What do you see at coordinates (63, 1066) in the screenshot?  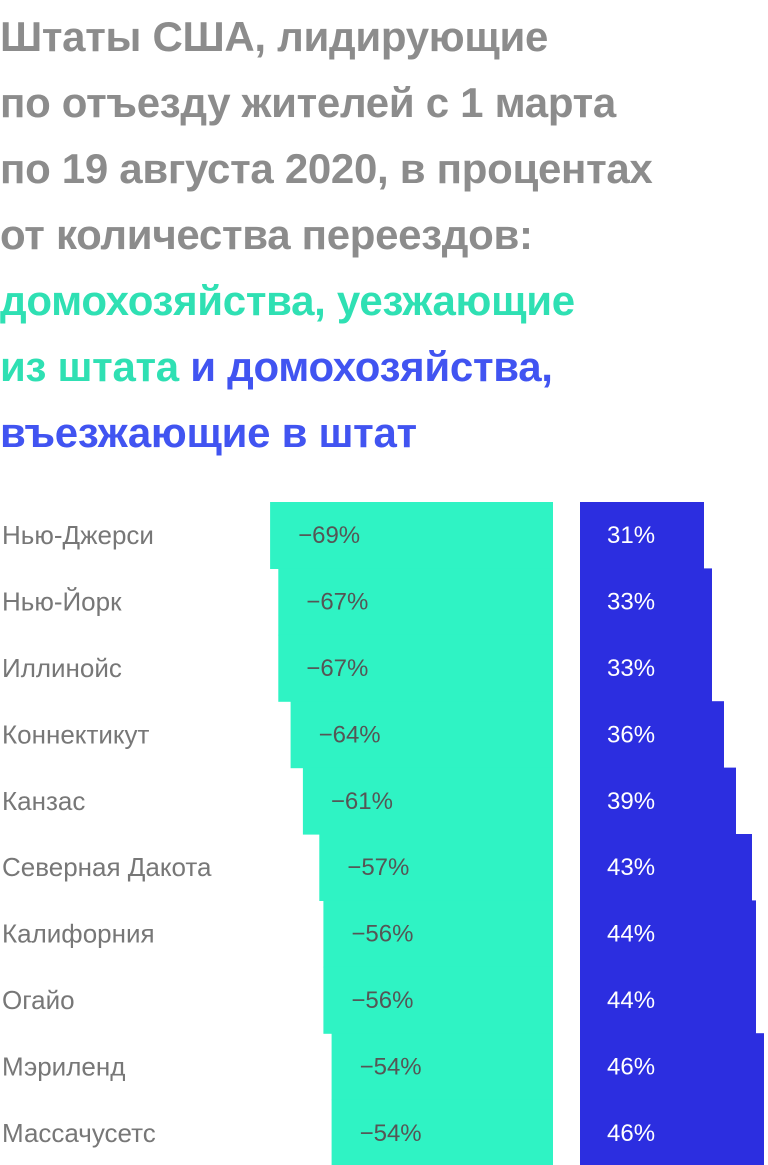 I see `category-label-8: Мэриленд` at bounding box center [63, 1066].